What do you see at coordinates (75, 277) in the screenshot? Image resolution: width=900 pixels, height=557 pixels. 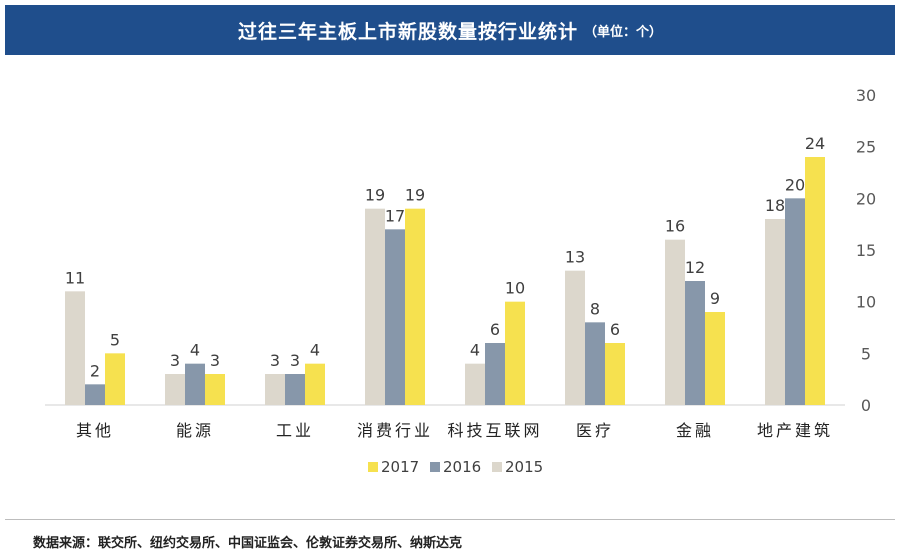 I see `data-label: 11` at bounding box center [75, 277].